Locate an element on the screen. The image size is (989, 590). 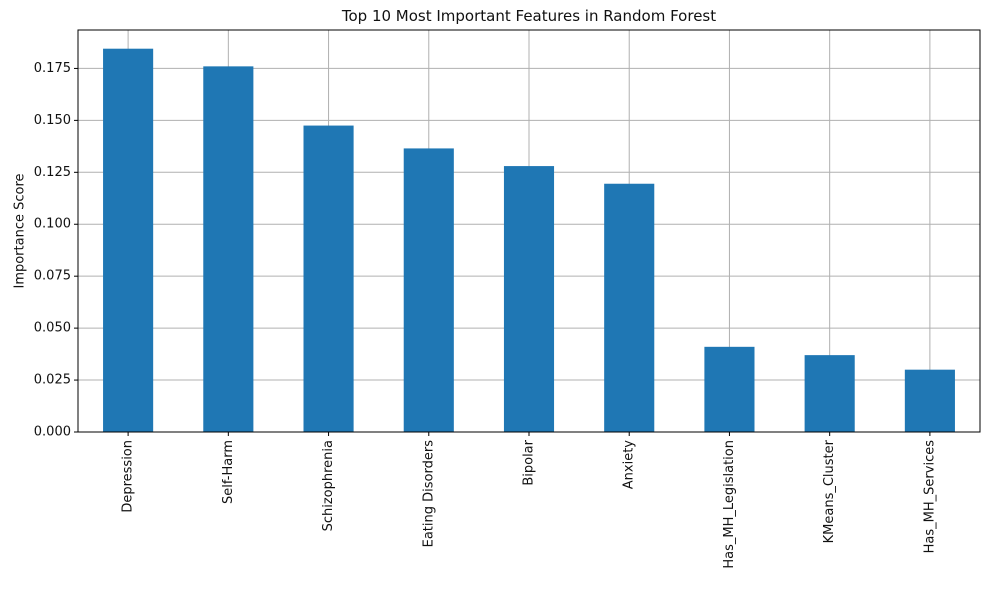
y-tick-label: 0.150 is located at coordinates (52, 120).